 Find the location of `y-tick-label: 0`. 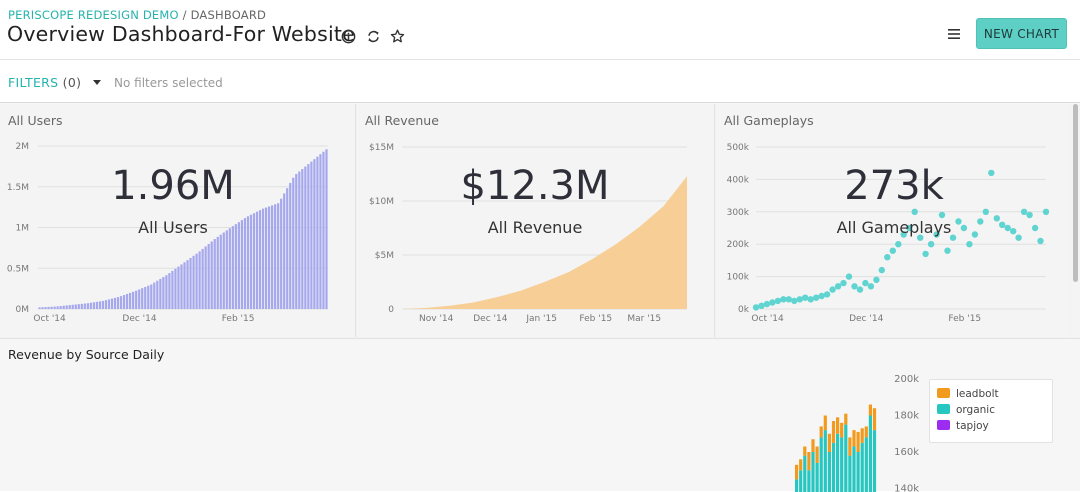

y-tick-label: 0 is located at coordinates (391, 310).